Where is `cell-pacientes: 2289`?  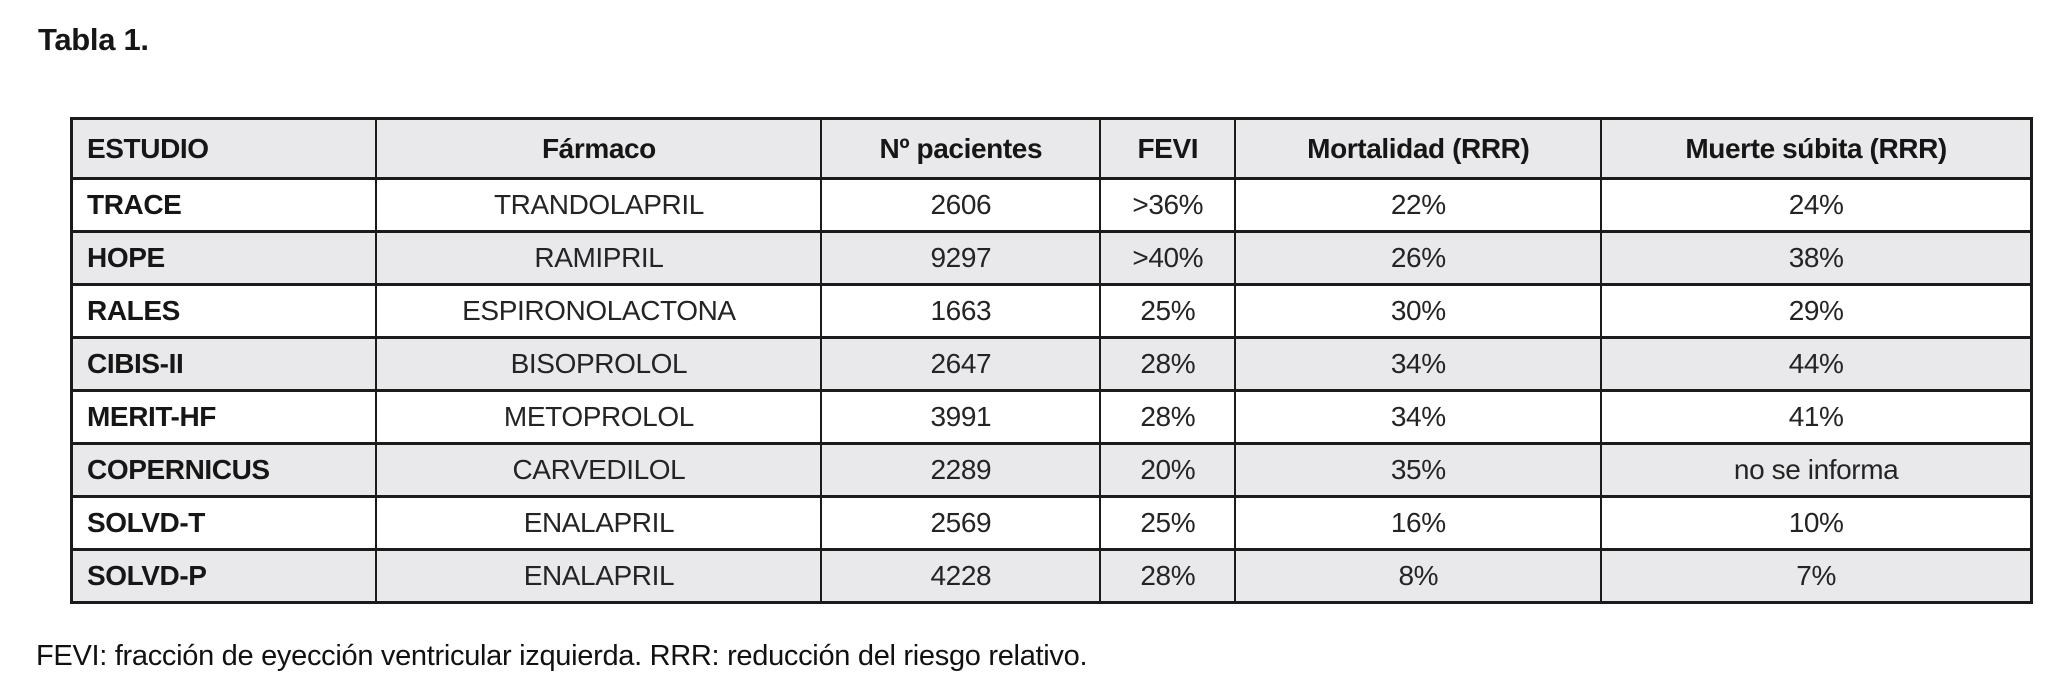
cell-pacientes: 2289 is located at coordinates (961, 470).